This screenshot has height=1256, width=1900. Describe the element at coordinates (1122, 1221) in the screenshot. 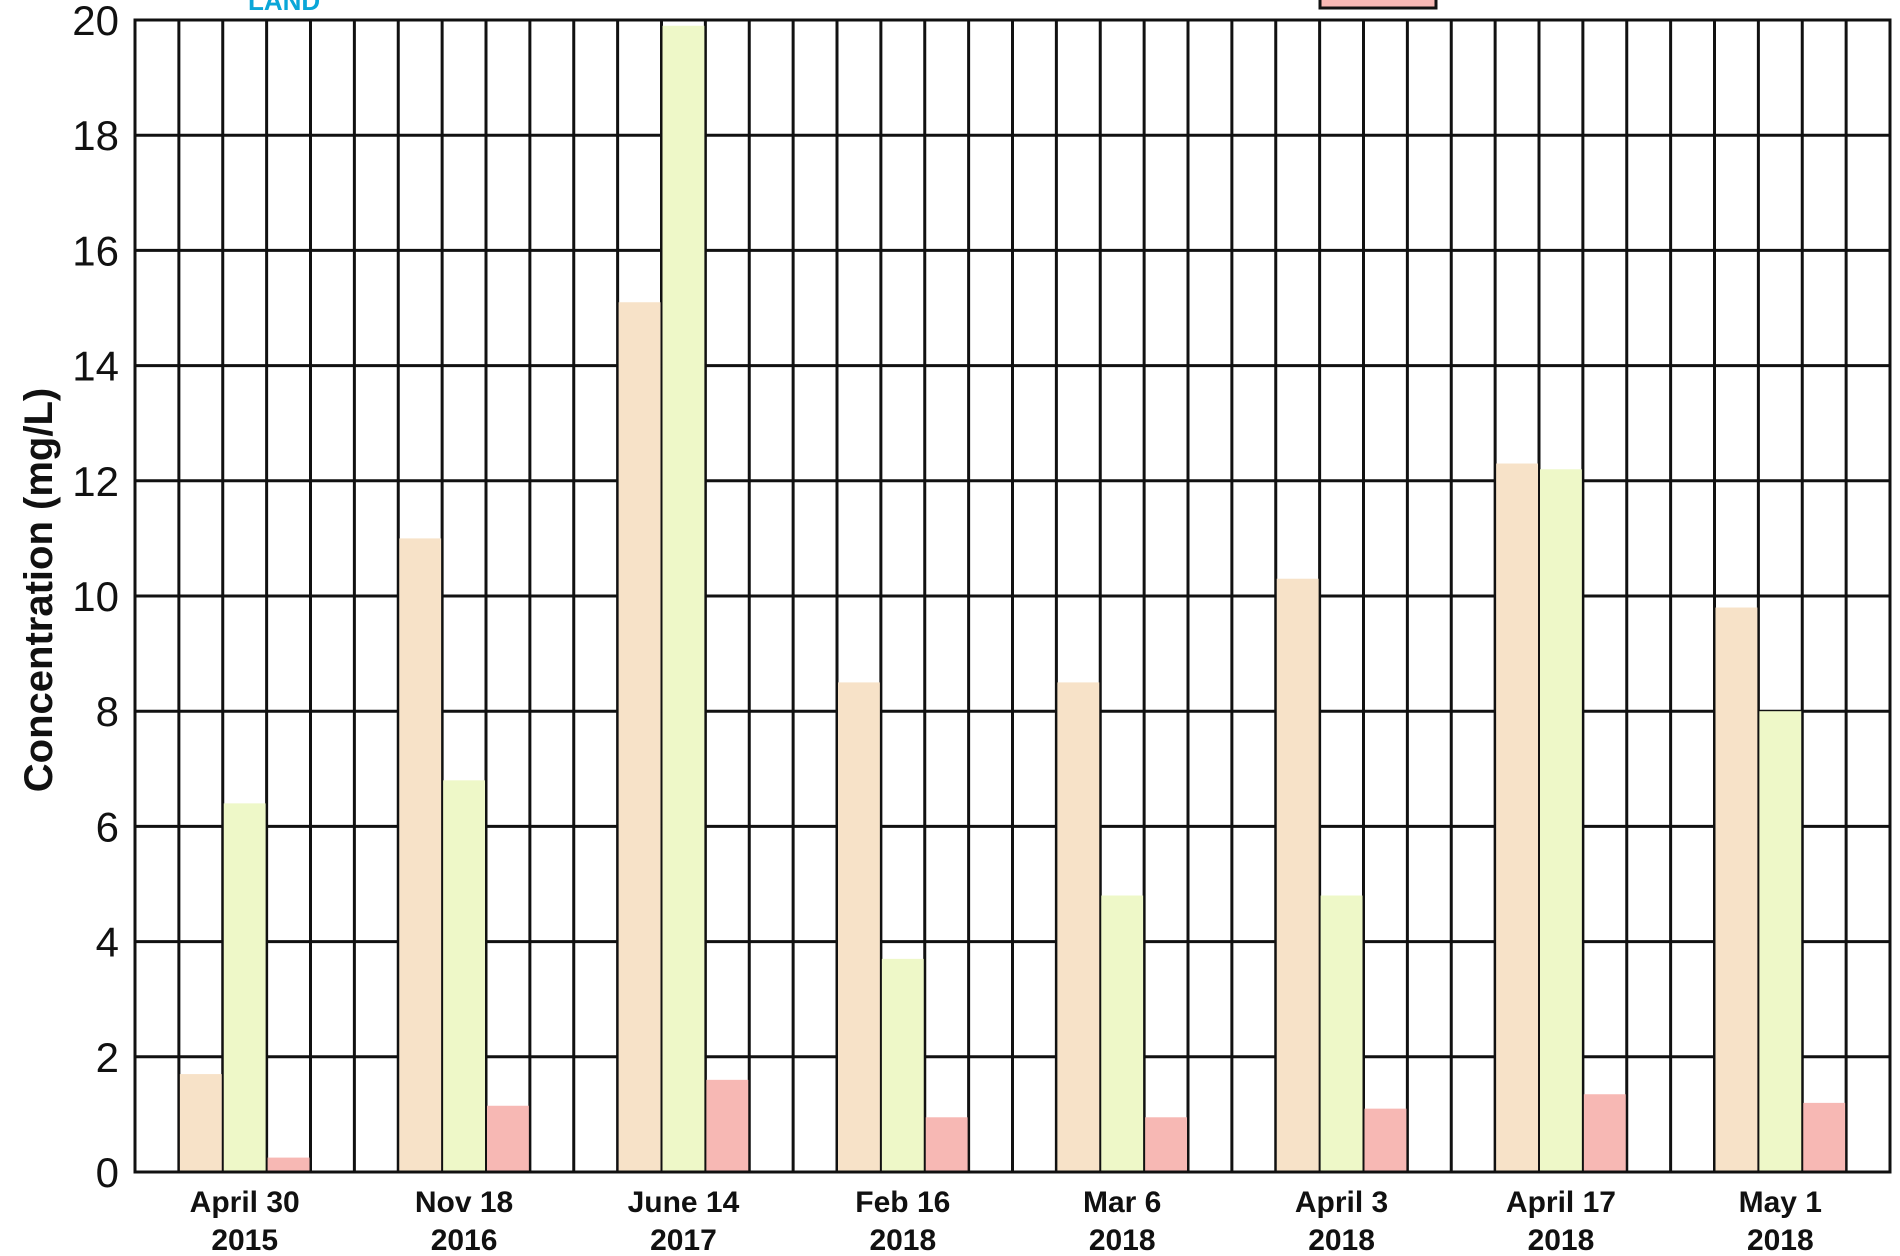

I see `x-category-label: Mar 6 2018` at that location.